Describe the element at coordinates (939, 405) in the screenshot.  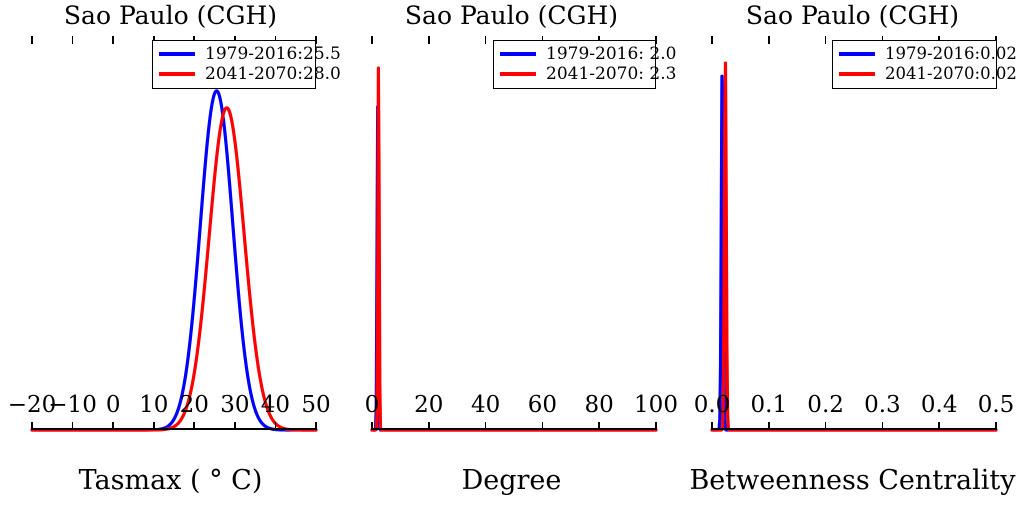
I see `x-tick-label: 0.4` at that location.